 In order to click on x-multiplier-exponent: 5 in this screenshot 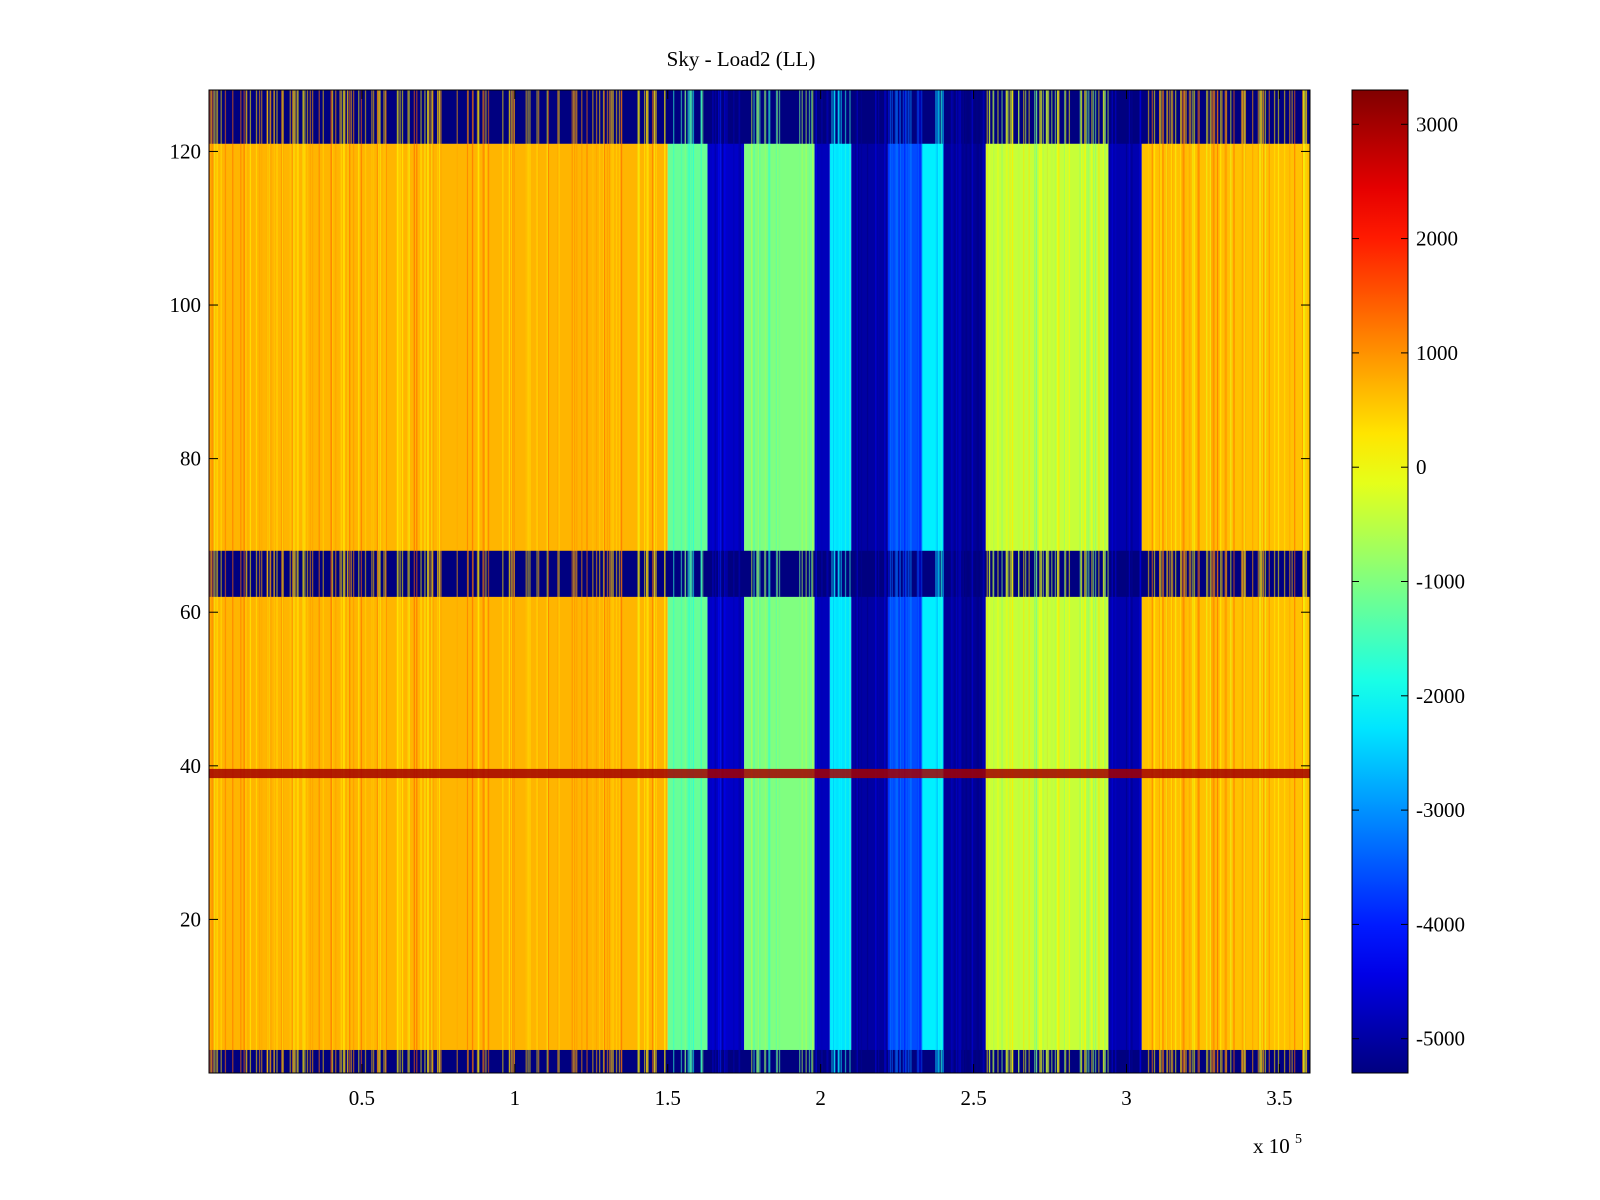, I will do `click(1298, 1139)`.